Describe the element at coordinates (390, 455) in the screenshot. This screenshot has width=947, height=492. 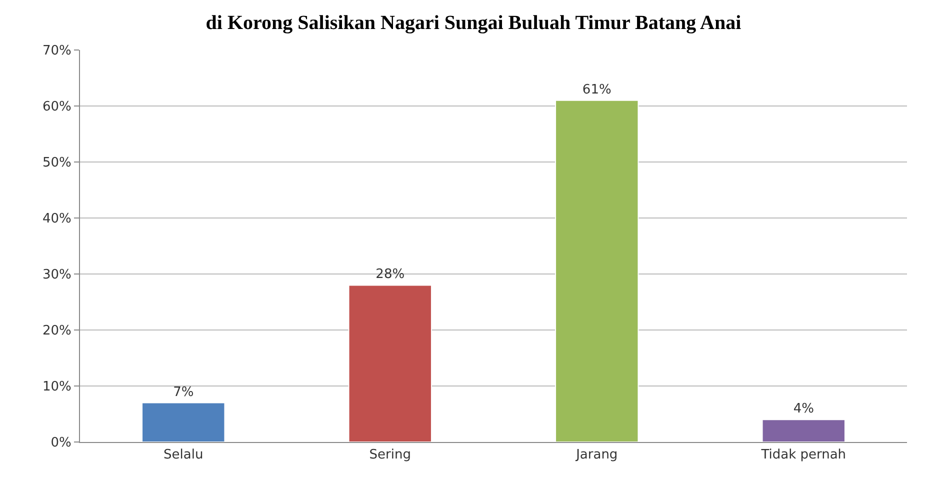
I see `x-tick-label: Sering` at that location.